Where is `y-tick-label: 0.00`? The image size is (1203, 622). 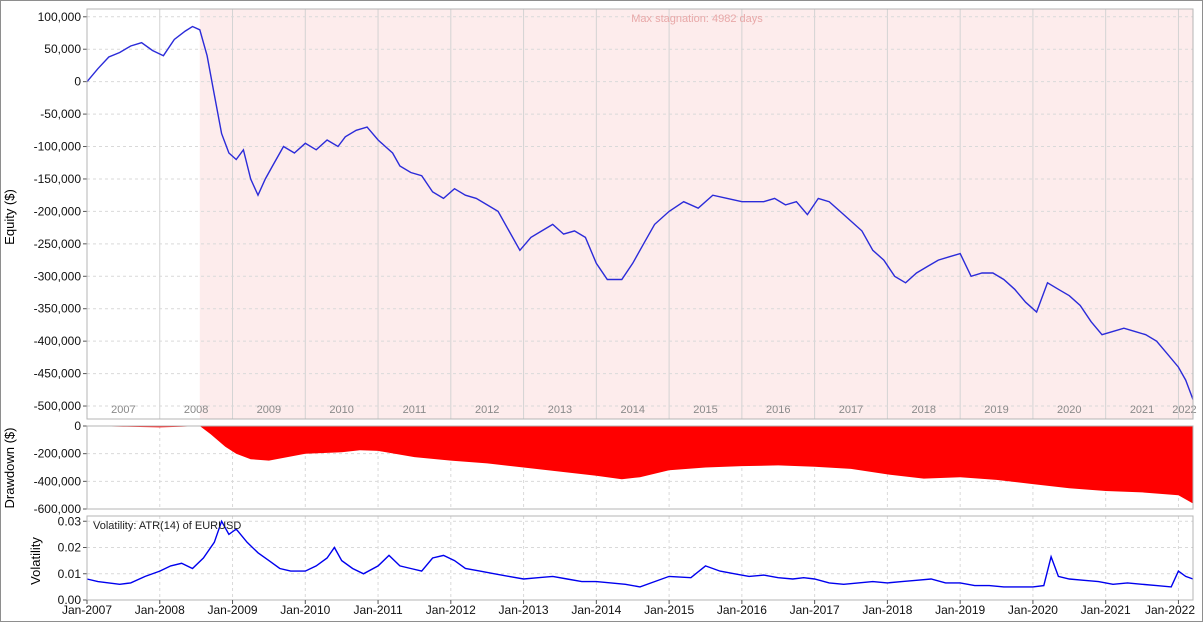 y-tick-label: 0.00 is located at coordinates (70, 600).